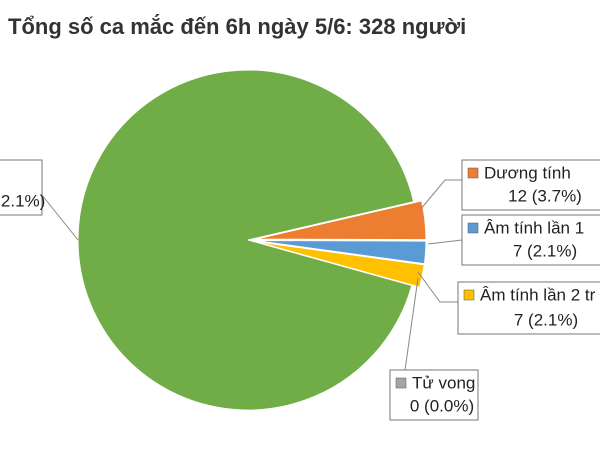 This screenshot has height=450, width=600. Describe the element at coordinates (545, 195) in the screenshot. I see `value-label: 12 (3.7%)` at that location.